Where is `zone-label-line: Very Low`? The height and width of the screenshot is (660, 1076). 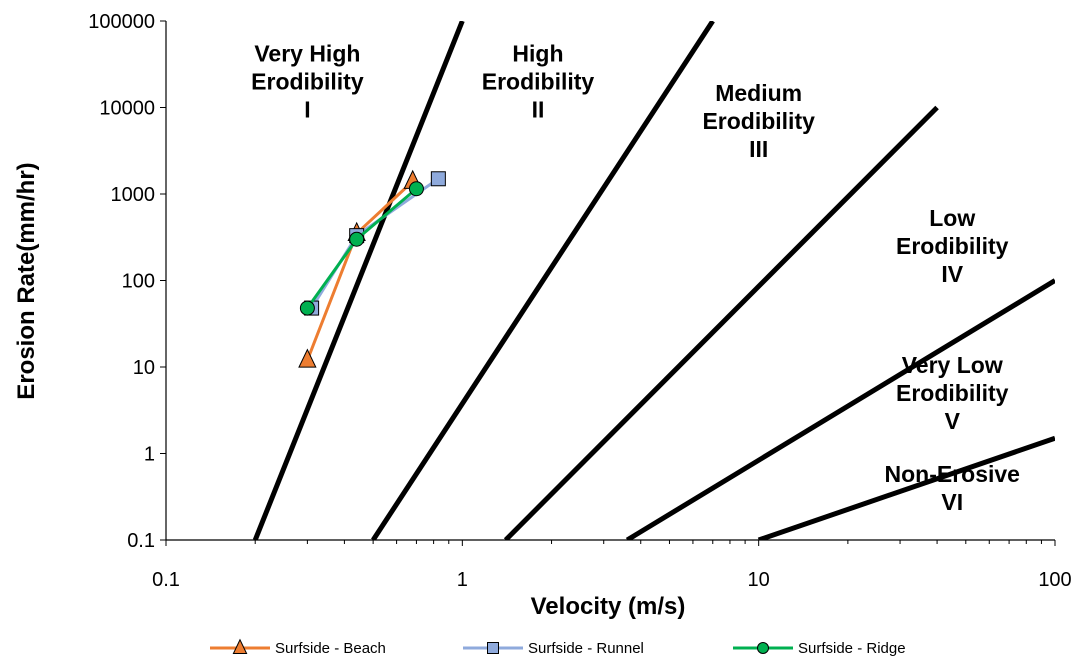 zone-label-line: Very Low is located at coordinates (952, 365).